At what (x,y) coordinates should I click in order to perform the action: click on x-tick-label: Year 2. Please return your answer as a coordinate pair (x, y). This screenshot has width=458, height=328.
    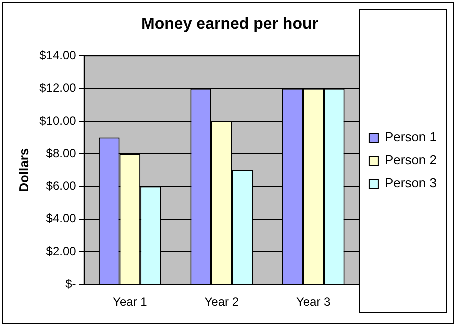
    Looking at the image, I should click on (222, 302).